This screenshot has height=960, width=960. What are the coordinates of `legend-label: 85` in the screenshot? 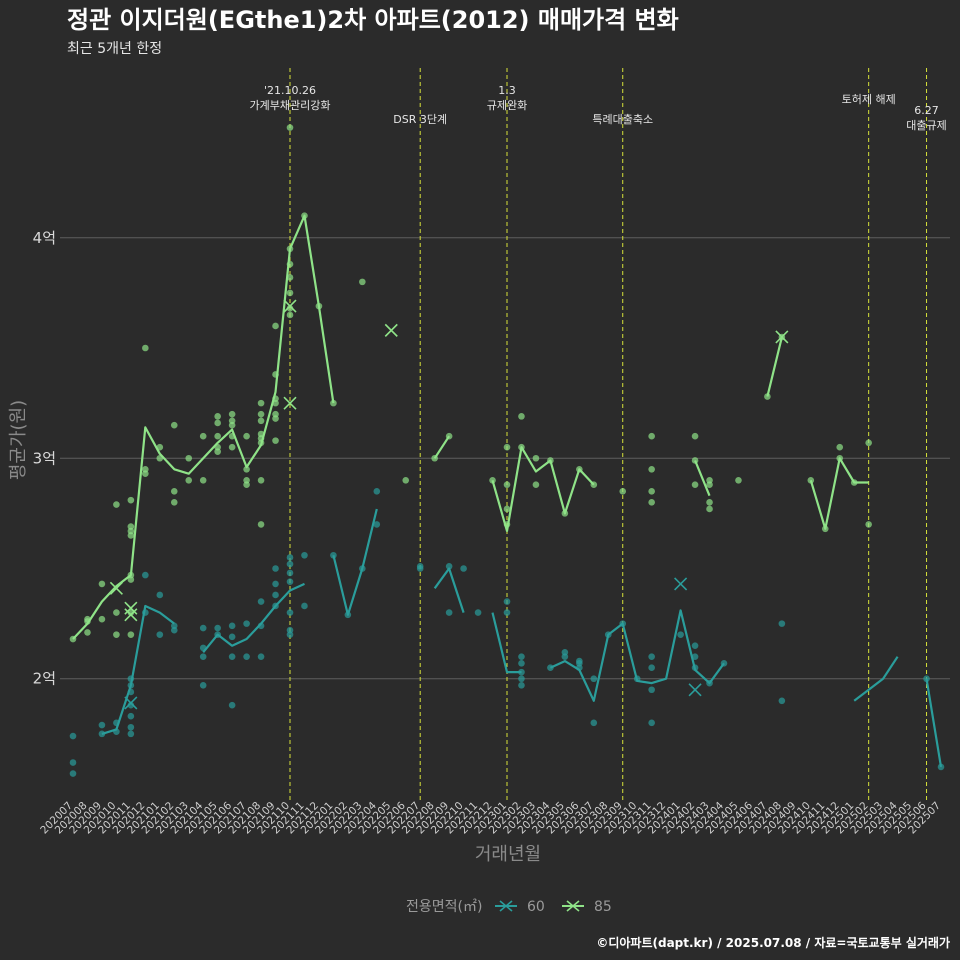 It's located at (603, 907).